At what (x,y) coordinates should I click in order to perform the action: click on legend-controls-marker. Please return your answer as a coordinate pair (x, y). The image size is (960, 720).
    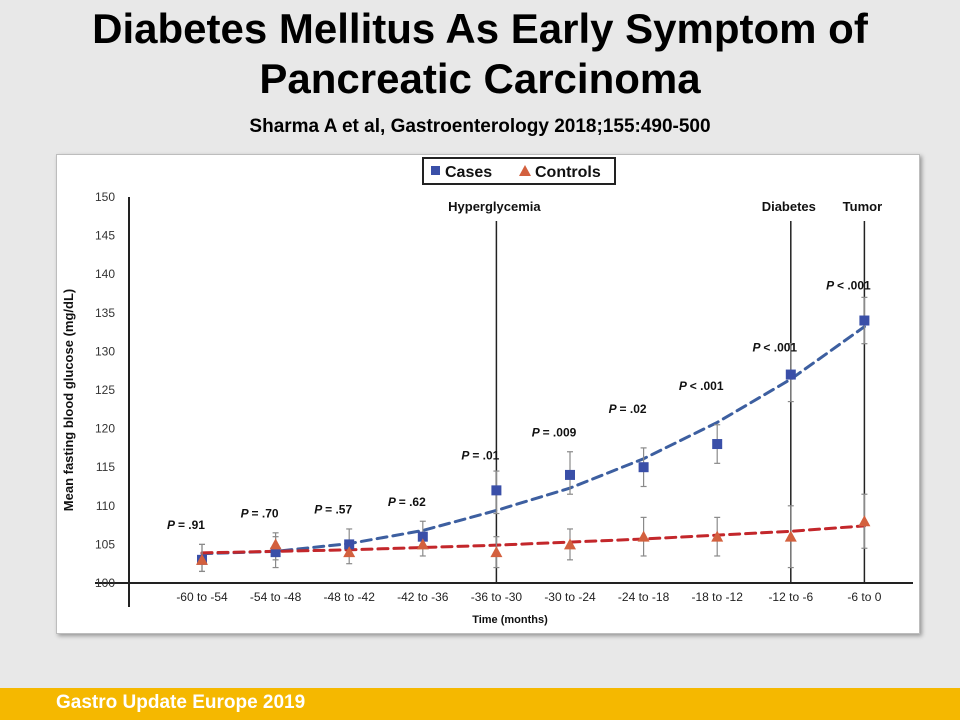
    Looking at the image, I should click on (525, 170).